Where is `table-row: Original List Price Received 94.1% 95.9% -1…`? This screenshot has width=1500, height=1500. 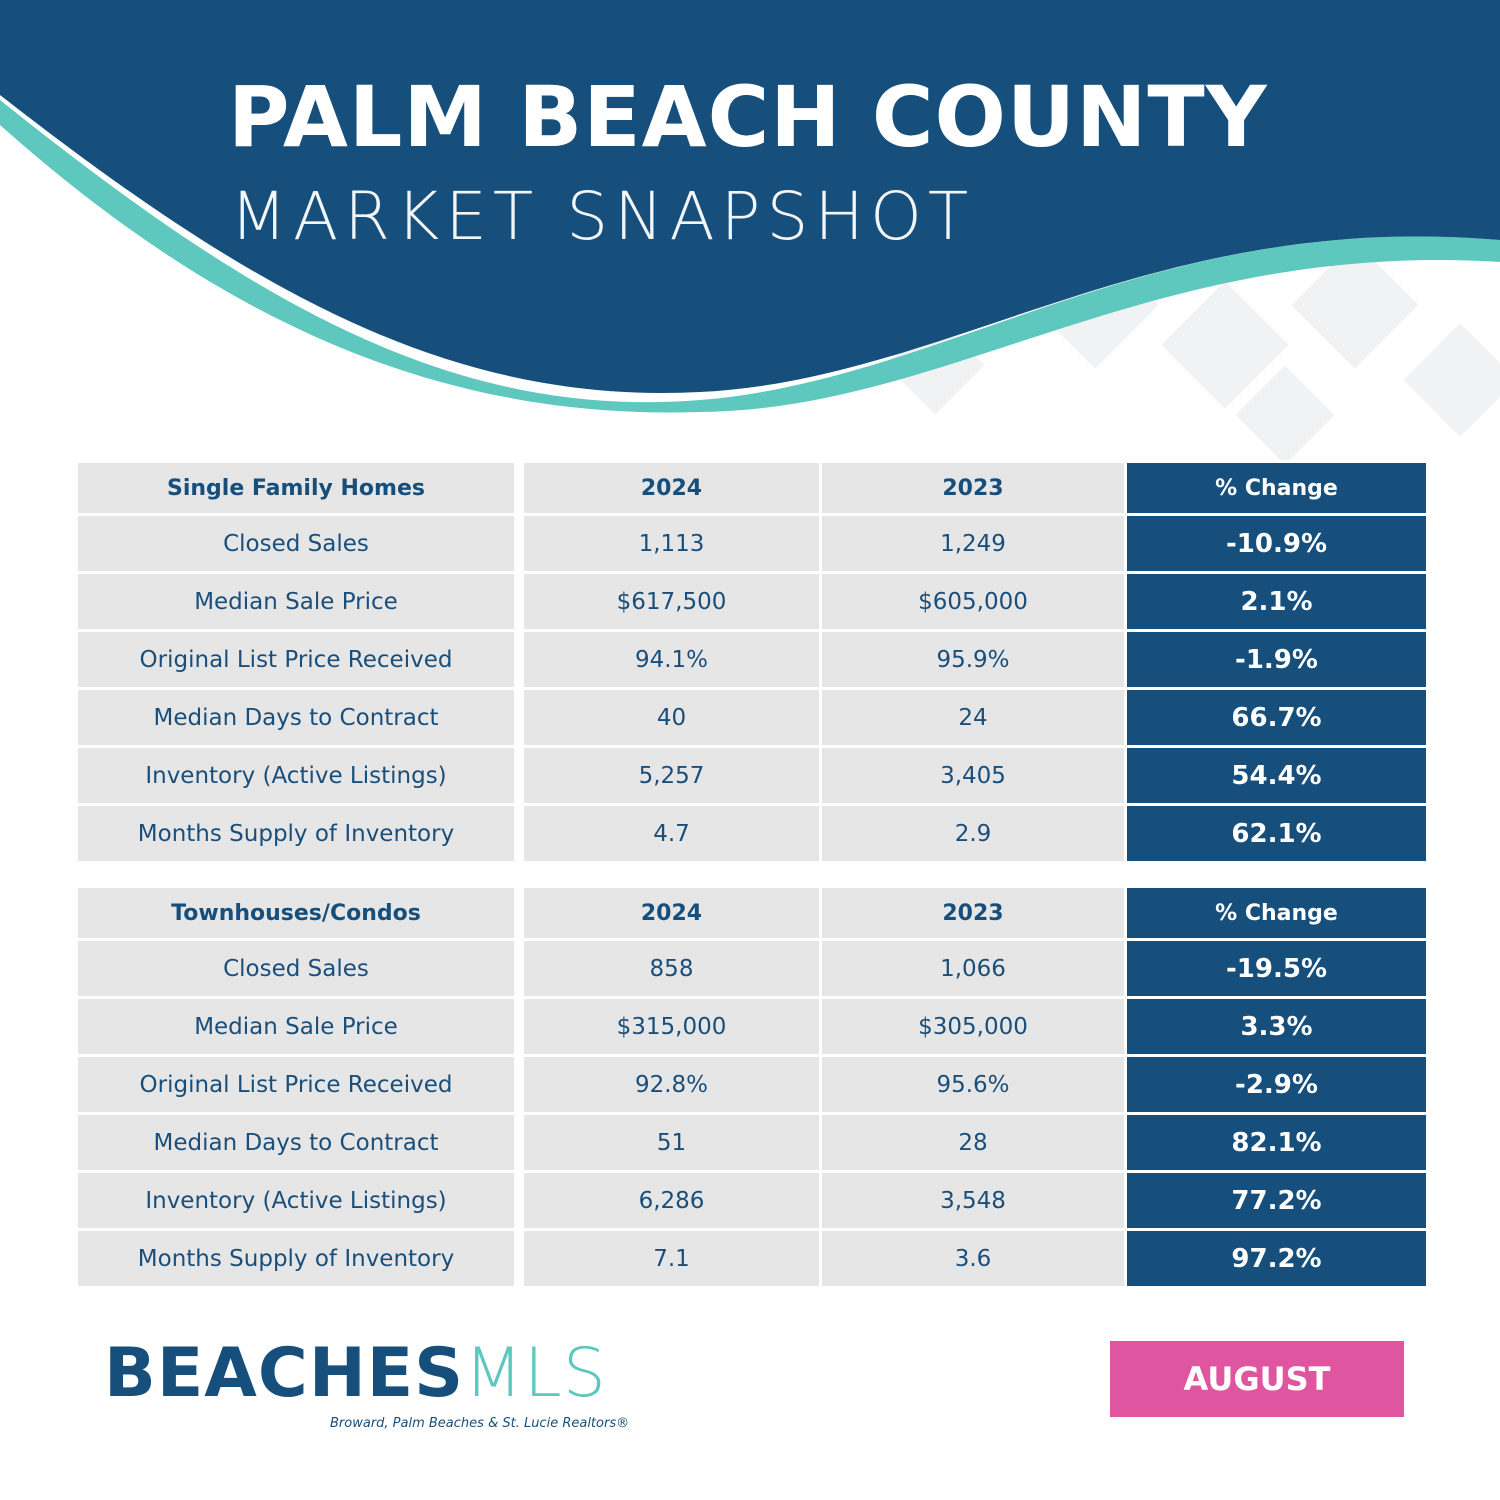
table-row: Original List Price Received 94.1% 95.9% -1… is located at coordinates (752, 659).